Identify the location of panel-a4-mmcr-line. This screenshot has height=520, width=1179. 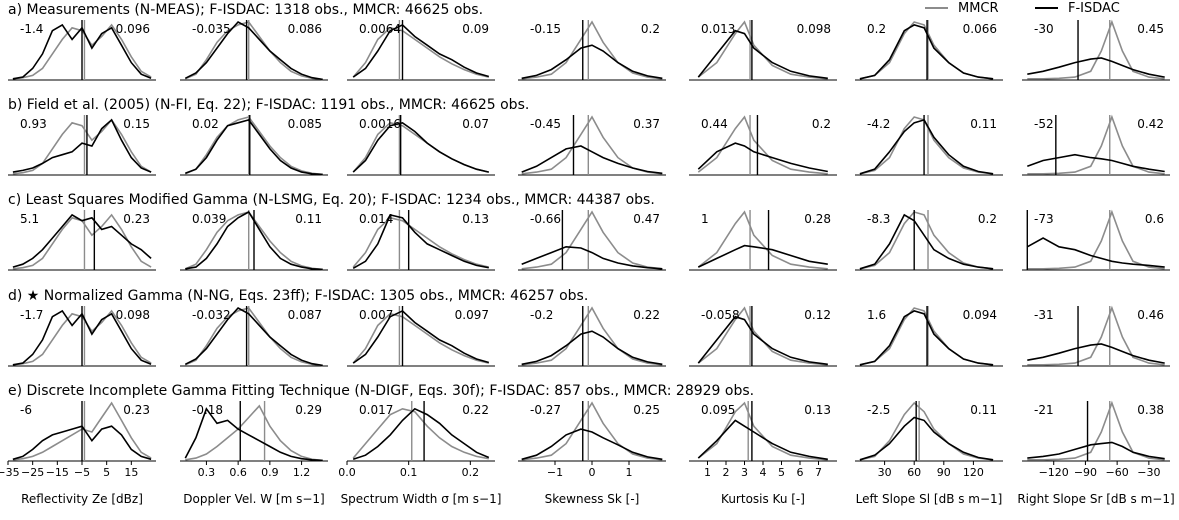
(592, 50).